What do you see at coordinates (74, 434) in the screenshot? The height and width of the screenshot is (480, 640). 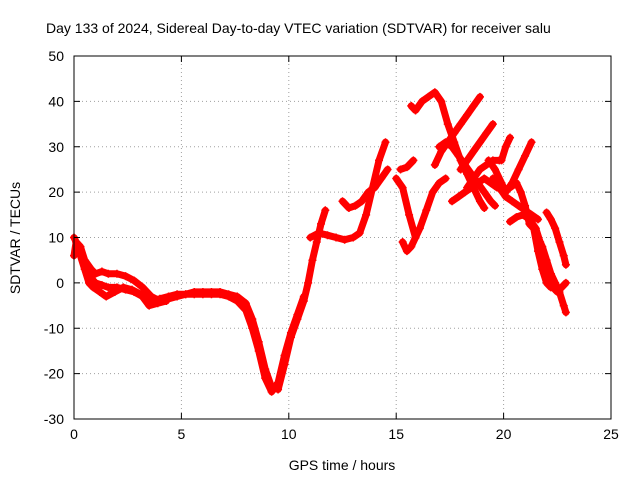 I see `x-tick-label: 0` at bounding box center [74, 434].